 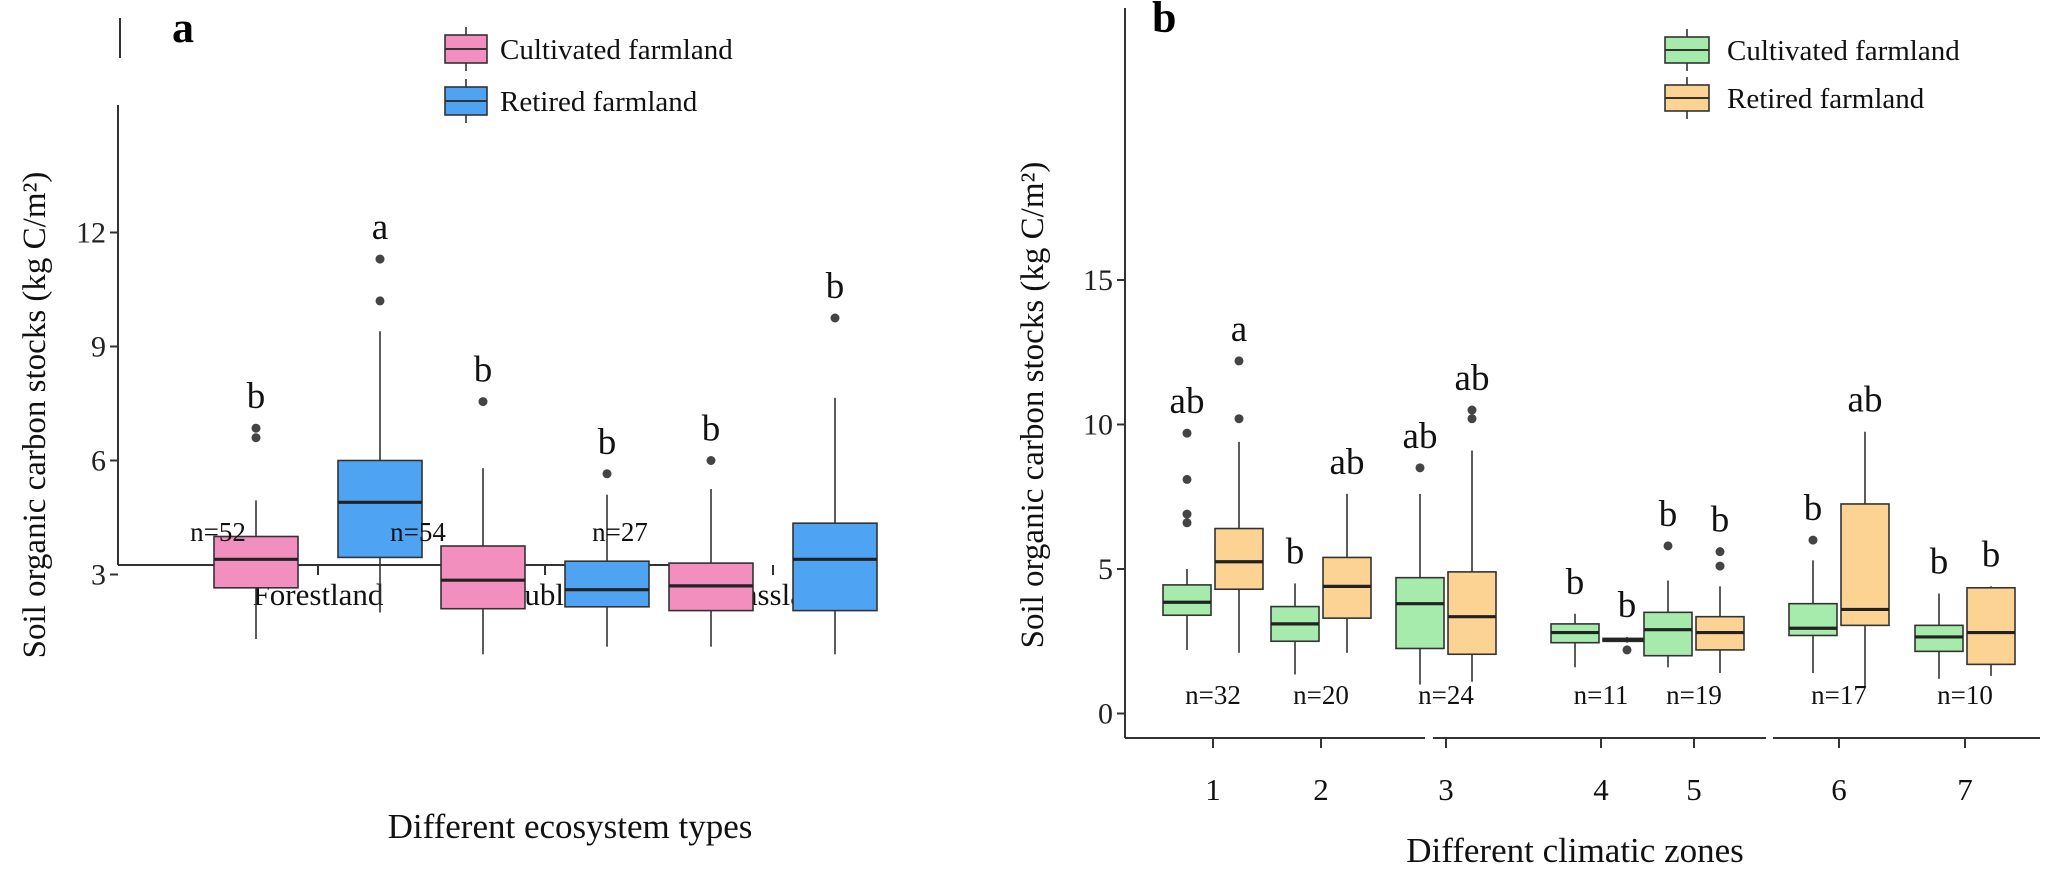 I want to click on sample-size-label: n=27, so click(x=620, y=532).